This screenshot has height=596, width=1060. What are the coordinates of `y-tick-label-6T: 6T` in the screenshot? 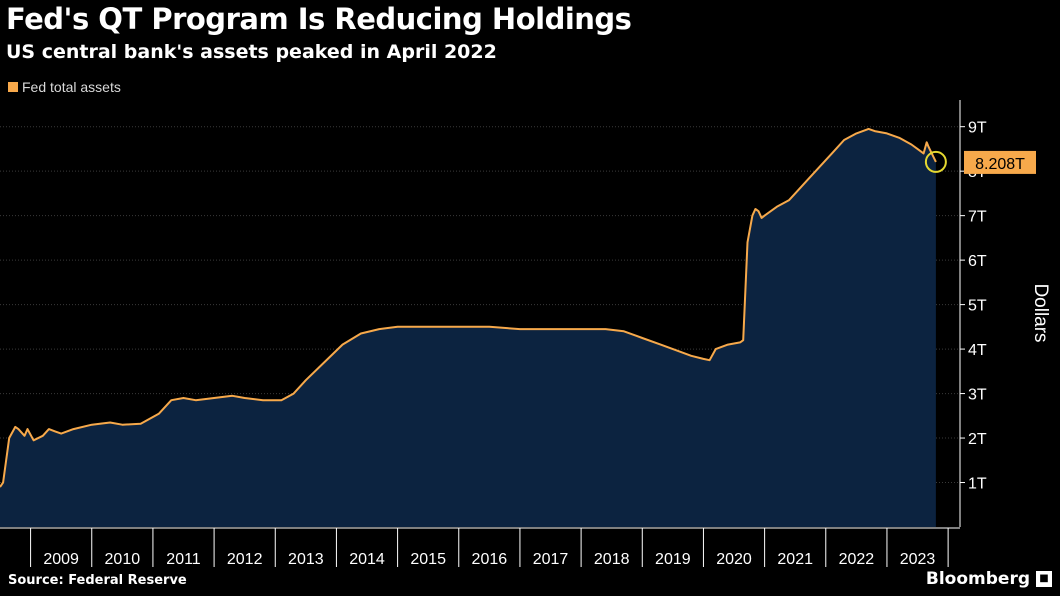 It's located at (977, 261).